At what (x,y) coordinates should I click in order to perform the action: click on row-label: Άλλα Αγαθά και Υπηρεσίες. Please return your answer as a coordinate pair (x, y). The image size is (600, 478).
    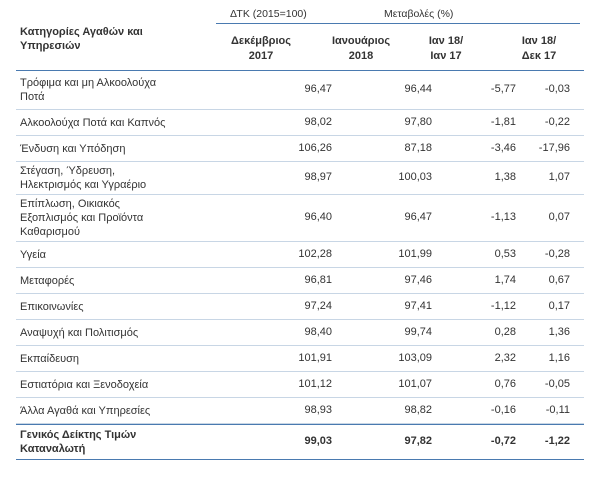
    Looking at the image, I should click on (85, 411).